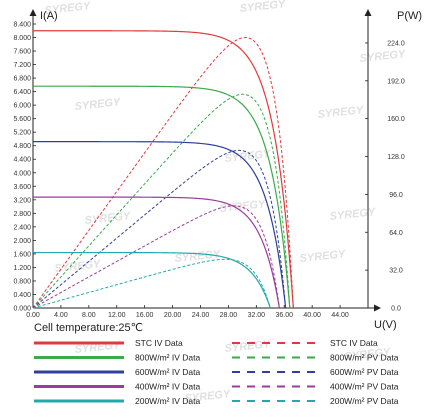 This screenshot has height=419, width=427. What do you see at coordinates (33, 12) in the screenshot?
I see `left-axis-arrow` at bounding box center [33, 12].